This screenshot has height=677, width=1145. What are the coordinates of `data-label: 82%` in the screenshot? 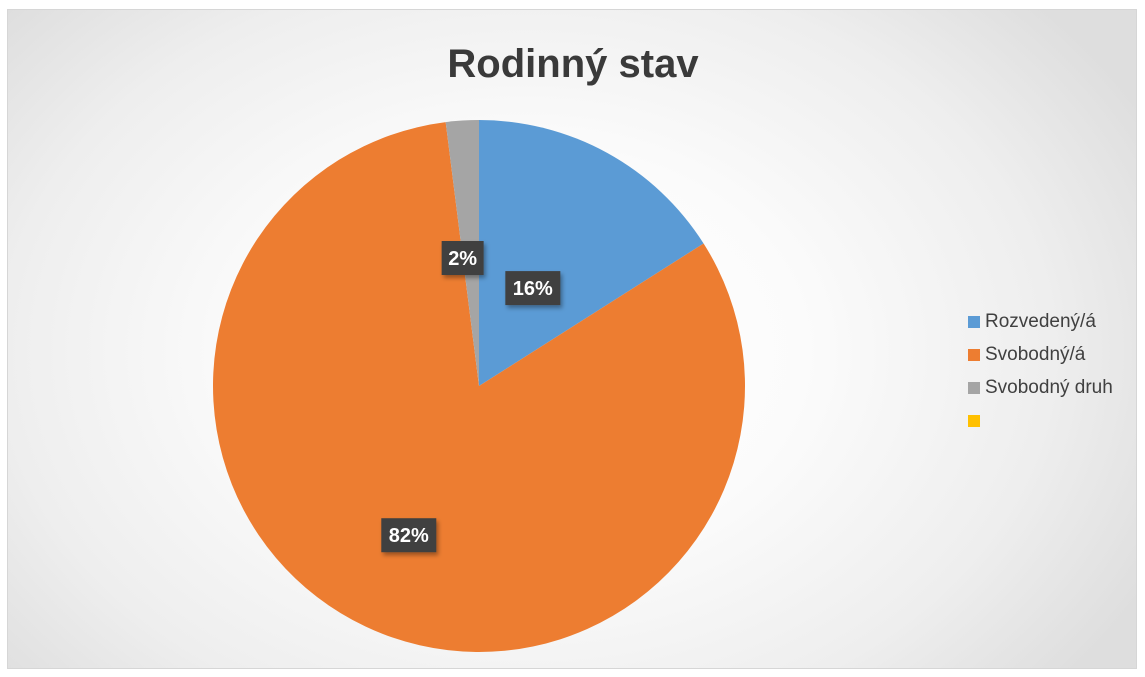 It's located at (409, 535).